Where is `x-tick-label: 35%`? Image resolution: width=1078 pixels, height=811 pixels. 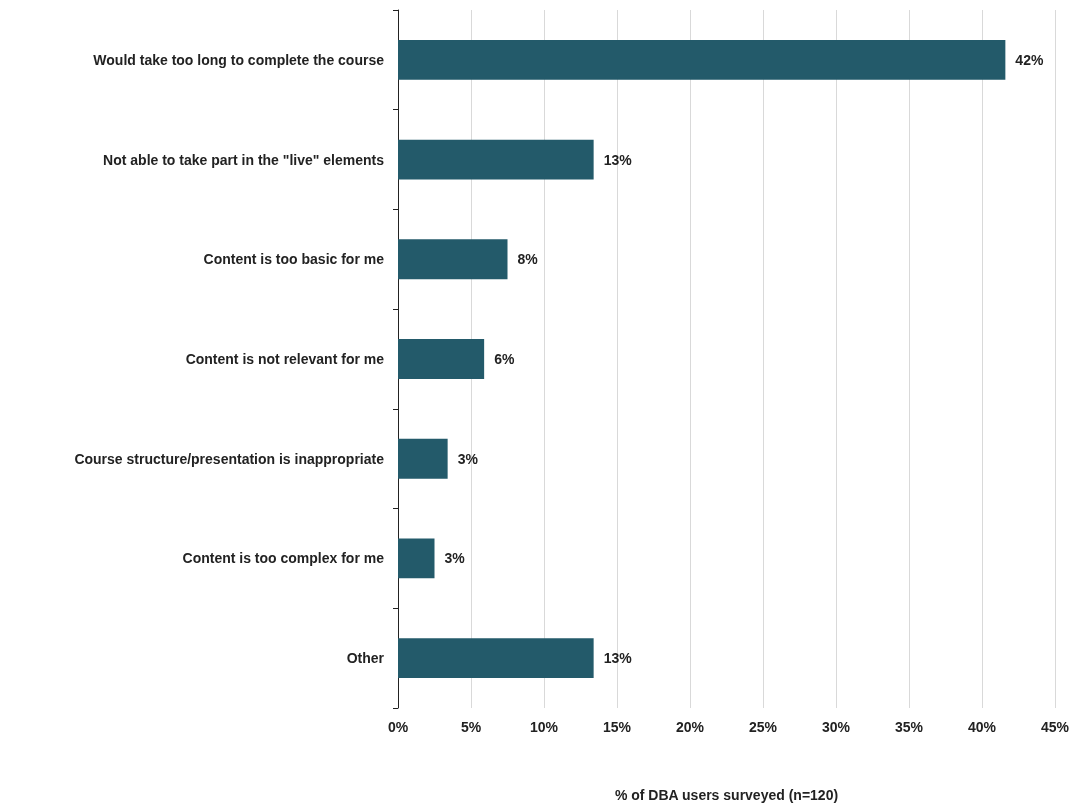 x-tick-label: 35% is located at coordinates (909, 727).